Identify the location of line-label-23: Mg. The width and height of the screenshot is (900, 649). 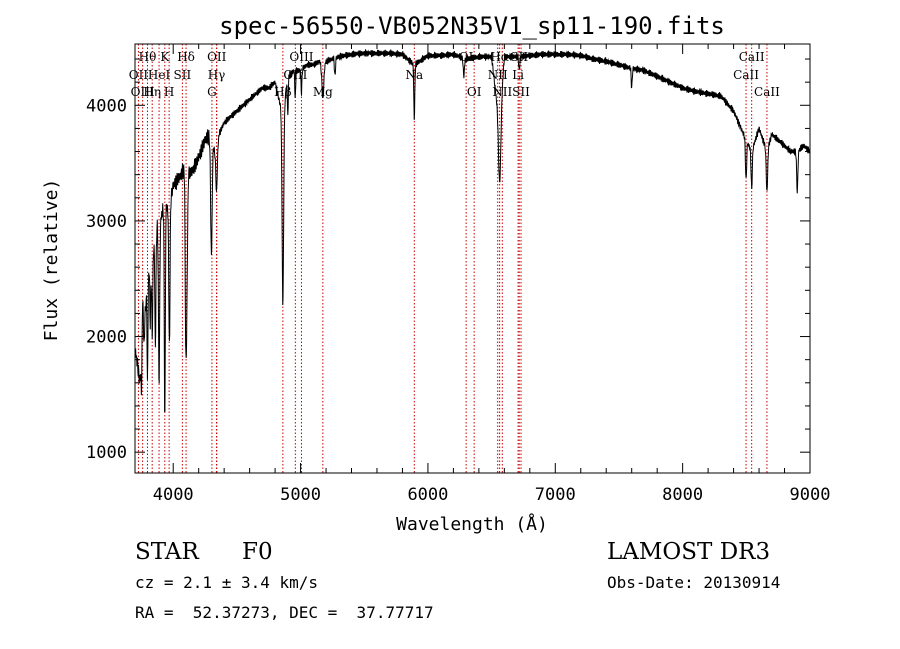
(323, 92).